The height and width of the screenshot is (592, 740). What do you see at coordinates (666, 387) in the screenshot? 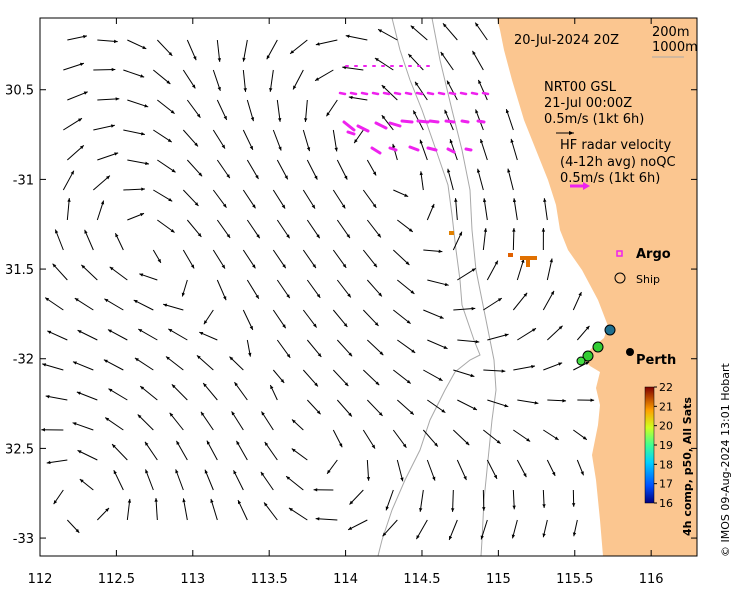
I see `colorbar-tick-label: 22` at bounding box center [666, 387].